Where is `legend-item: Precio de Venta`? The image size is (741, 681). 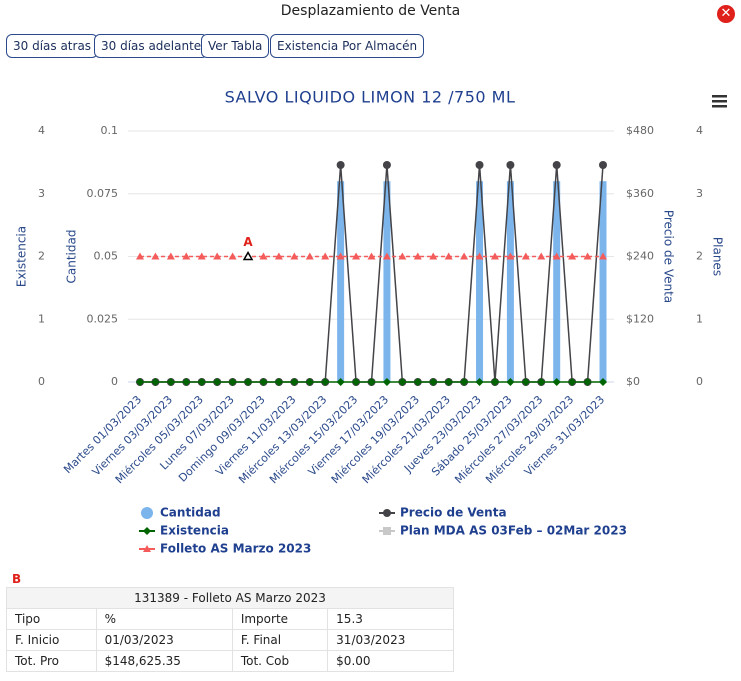
legend-item: Precio de Venta is located at coordinates (443, 513).